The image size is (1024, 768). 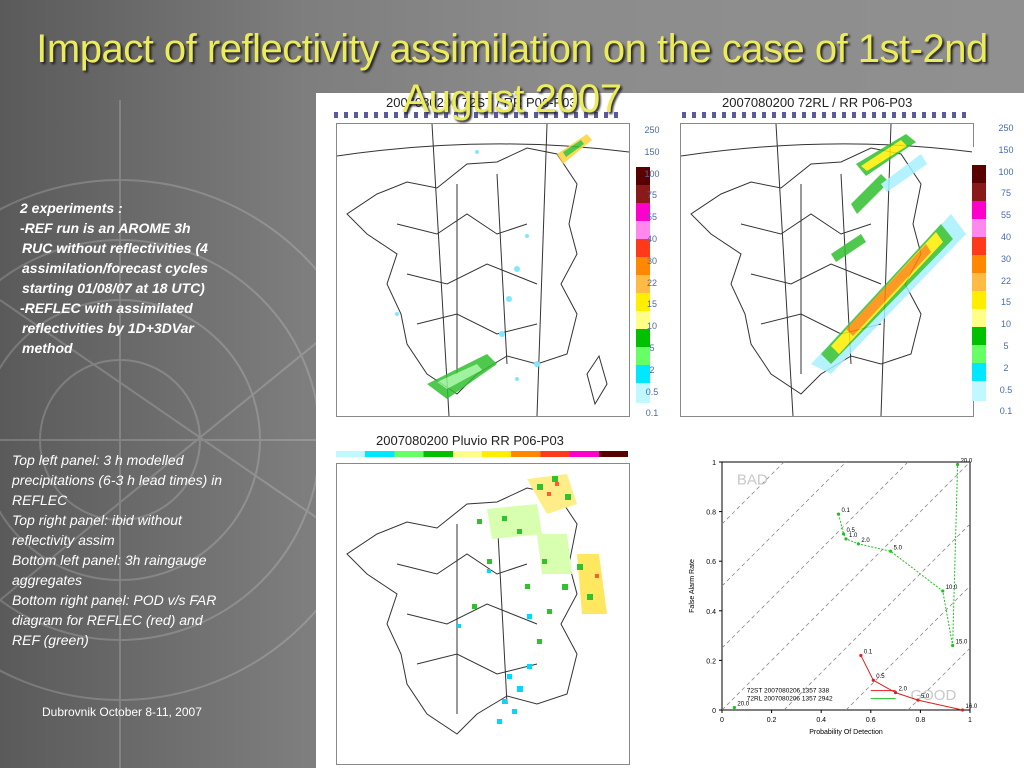 What do you see at coordinates (652, 151) in the screenshot?
I see `scale-label: 150` at bounding box center [652, 151].